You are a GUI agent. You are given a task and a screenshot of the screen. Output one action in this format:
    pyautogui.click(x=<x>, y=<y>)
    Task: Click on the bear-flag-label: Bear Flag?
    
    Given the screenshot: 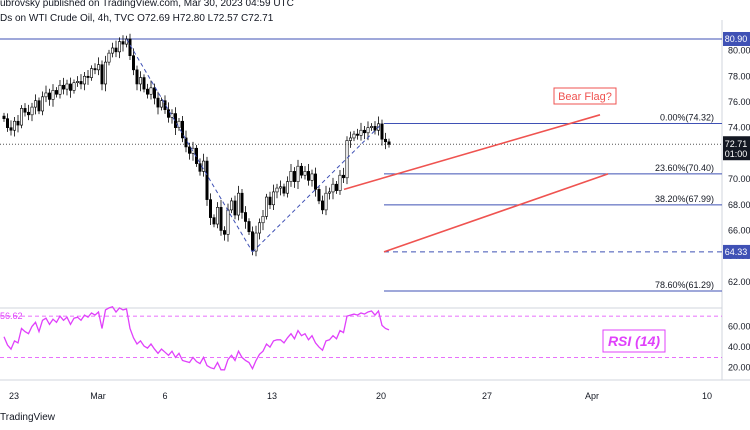 What is the action you would take?
    pyautogui.click(x=585, y=97)
    